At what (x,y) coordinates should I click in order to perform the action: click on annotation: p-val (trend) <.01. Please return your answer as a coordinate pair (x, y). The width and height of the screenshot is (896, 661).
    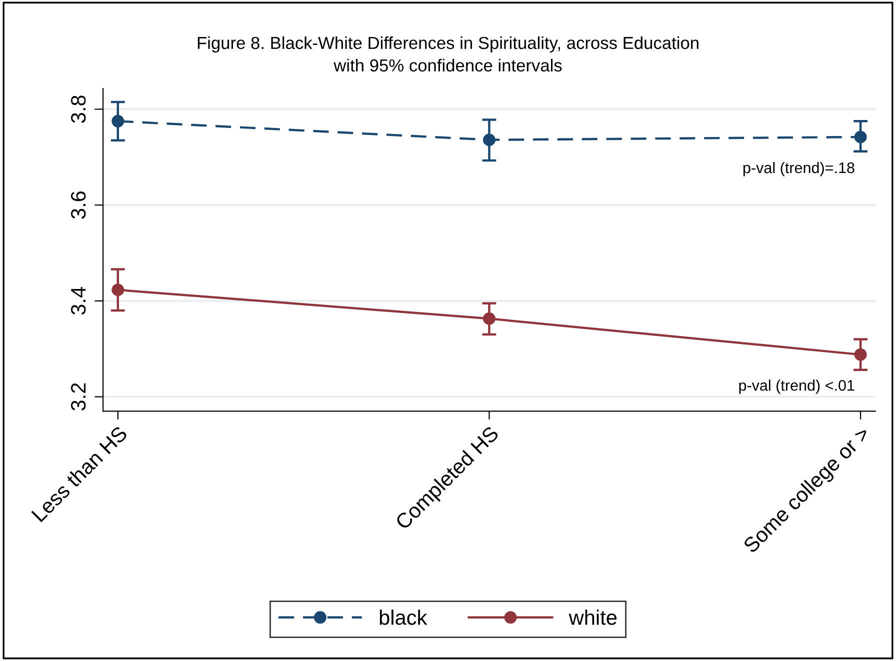
    Looking at the image, I should click on (796, 387).